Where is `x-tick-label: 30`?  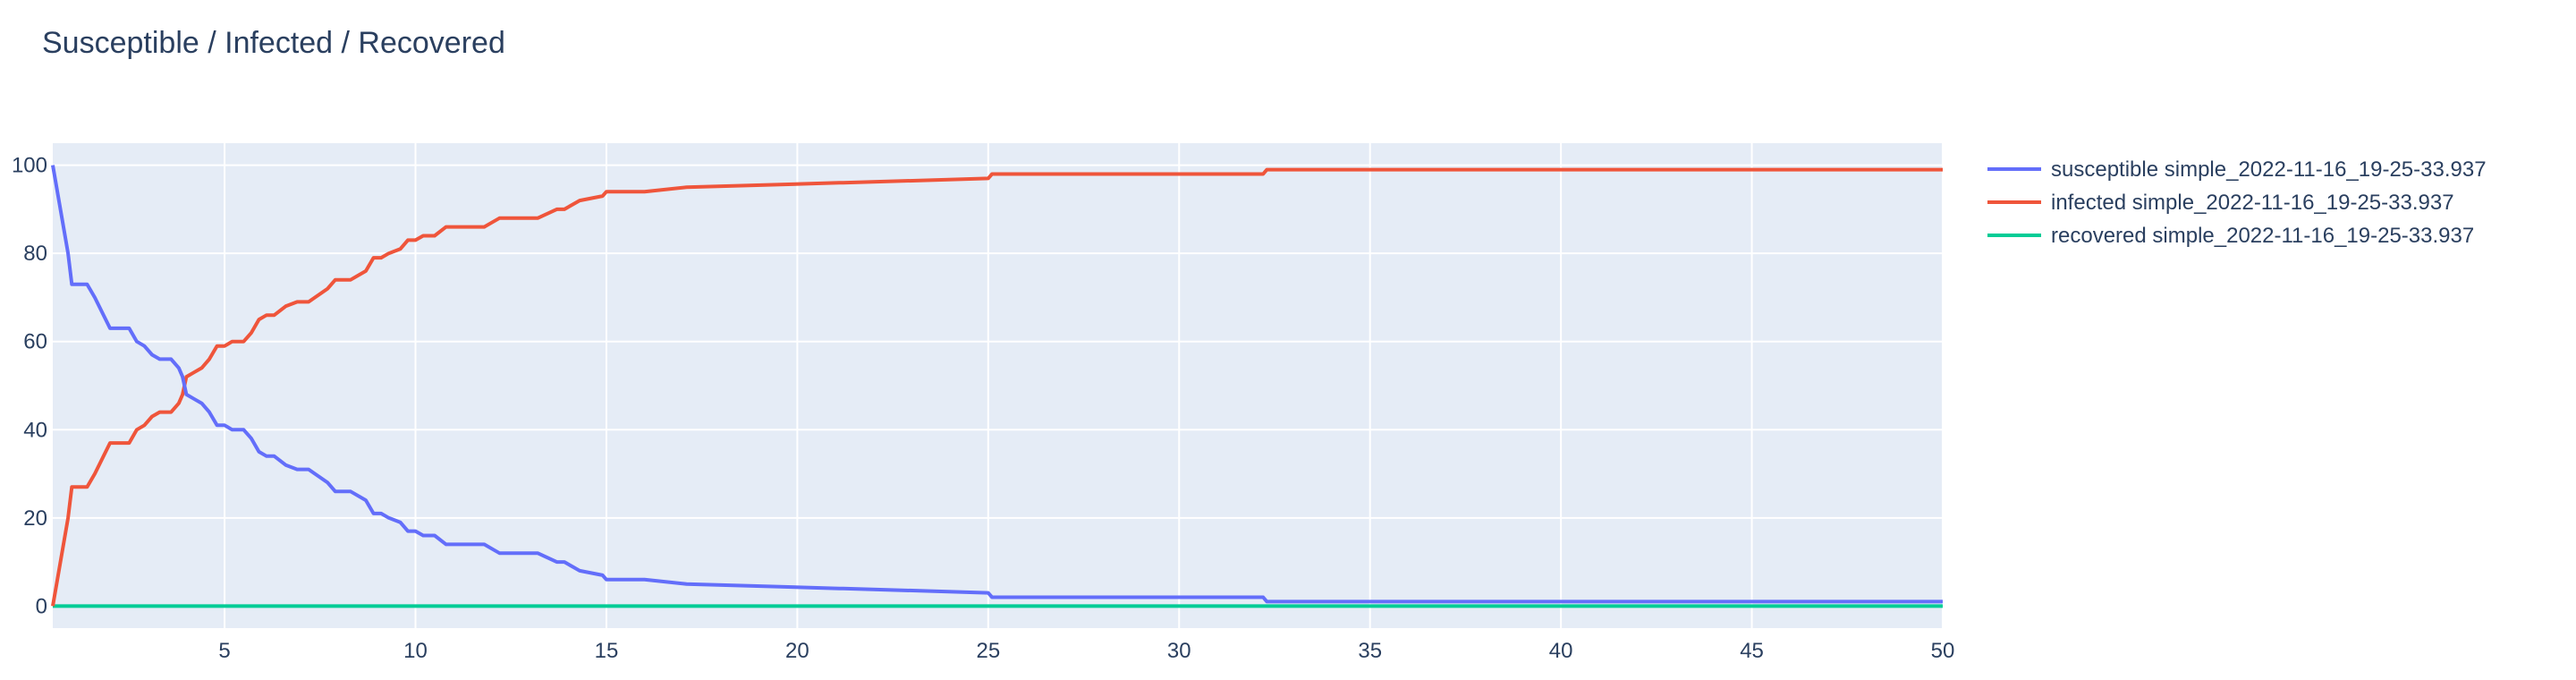 x-tick-label: 30 is located at coordinates (1179, 651).